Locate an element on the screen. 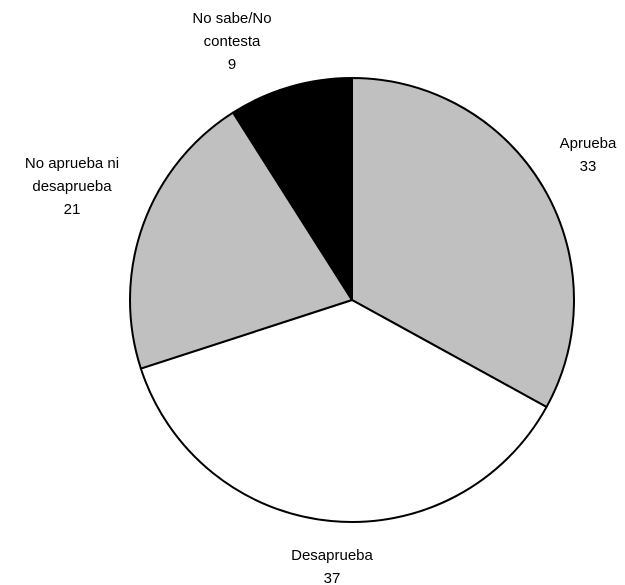 The height and width of the screenshot is (585, 625). slice-label: No aprueba ni desaprueba 21 is located at coordinates (72, 186).